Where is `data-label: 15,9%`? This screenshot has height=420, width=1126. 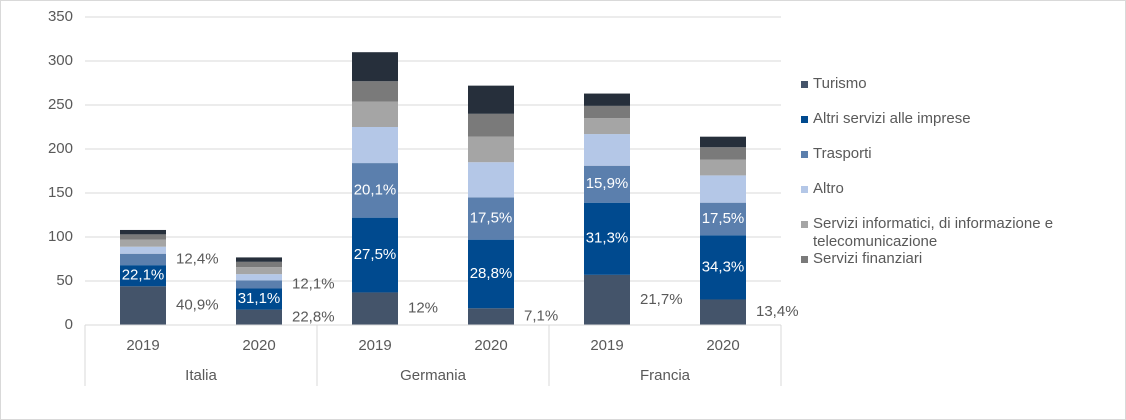
data-label: 15,9% is located at coordinates (607, 183).